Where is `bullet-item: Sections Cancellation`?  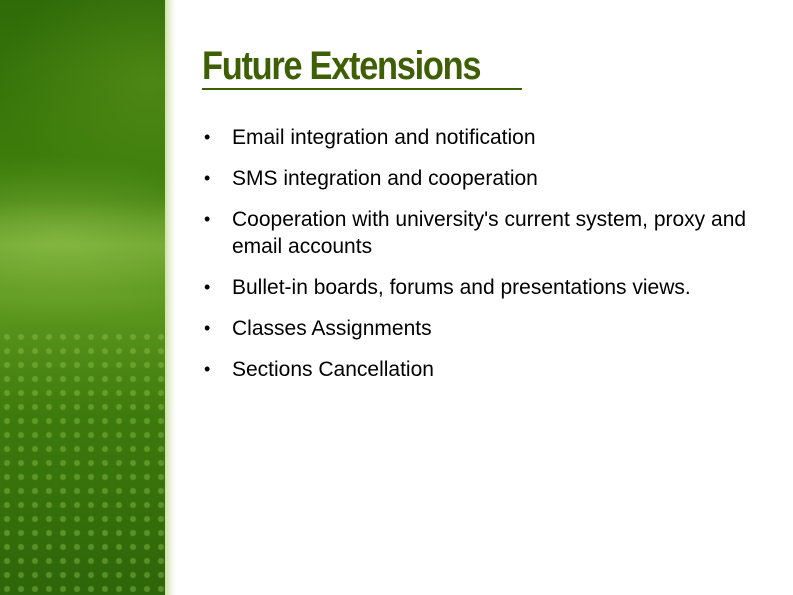 bullet-item: Sections Cancellation is located at coordinates (482, 369).